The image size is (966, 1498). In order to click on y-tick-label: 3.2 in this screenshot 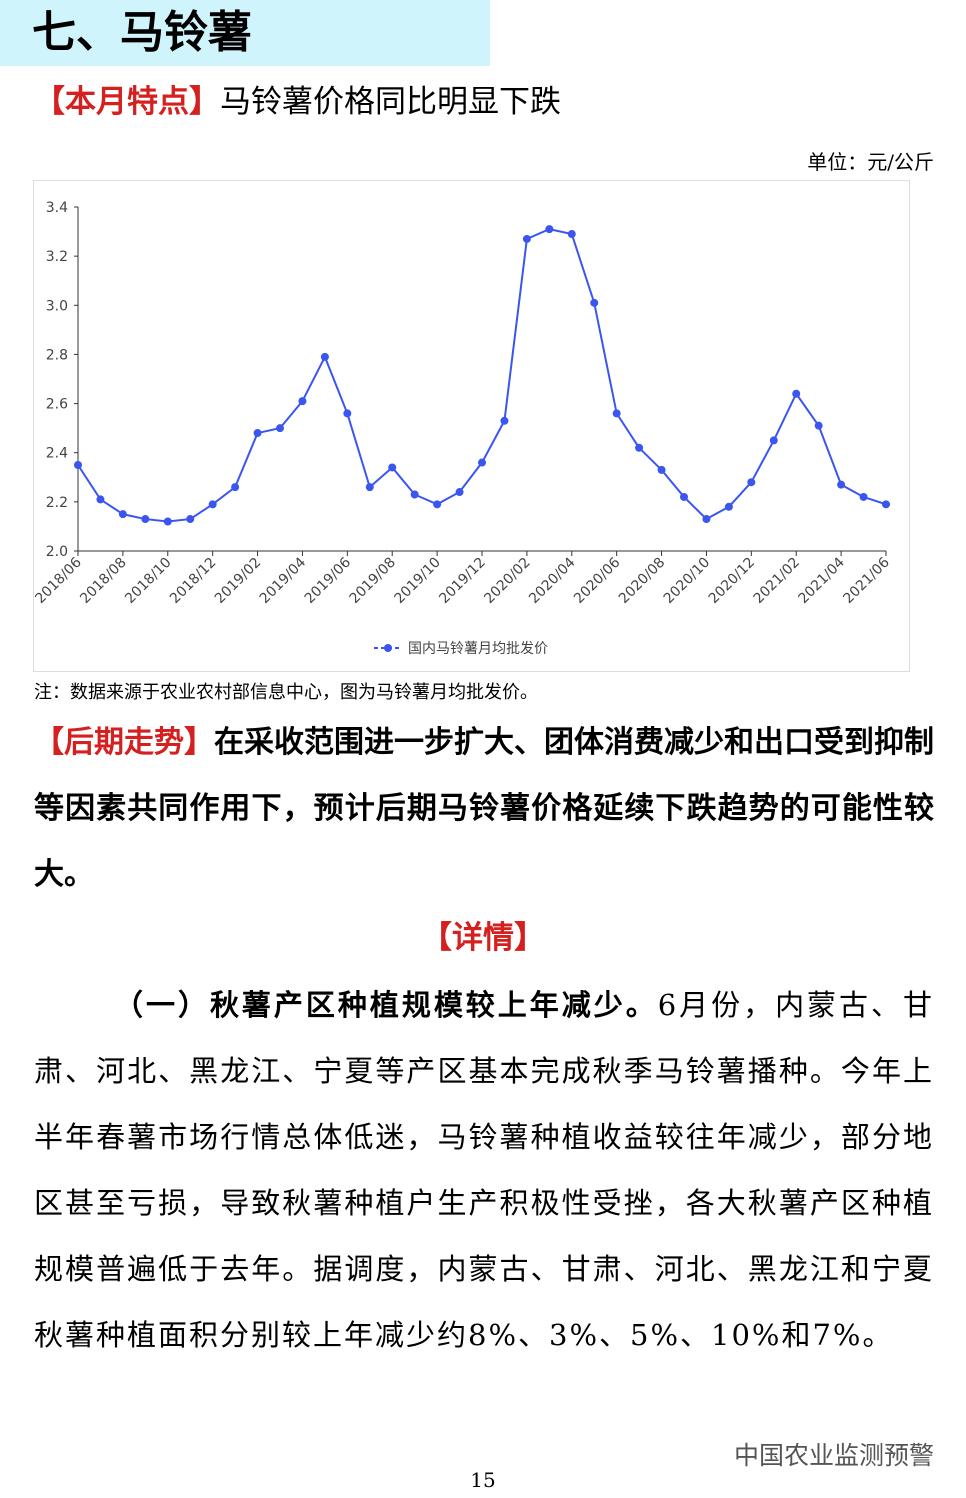, I will do `click(57, 257)`.